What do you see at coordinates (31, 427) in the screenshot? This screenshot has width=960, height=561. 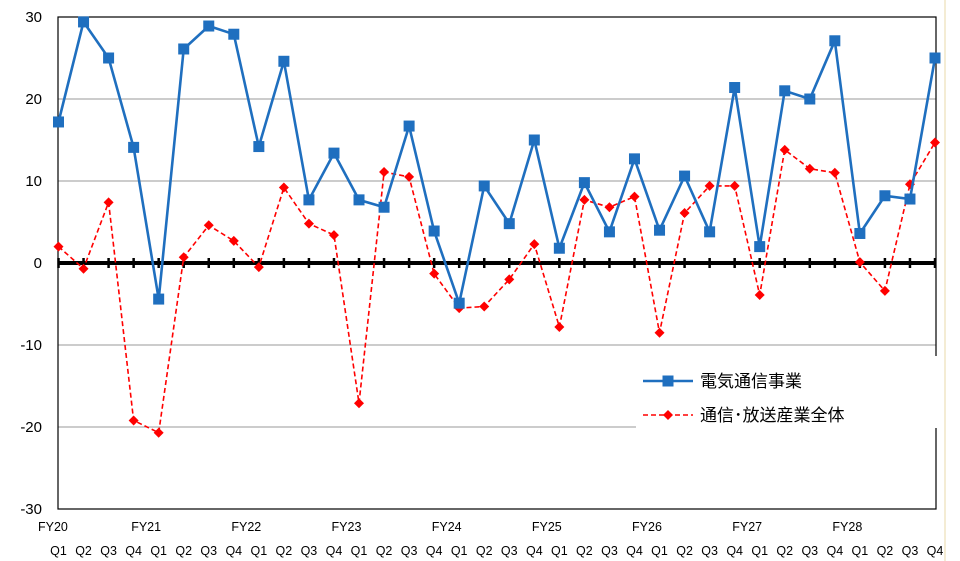 I see `y-tick-label: -20` at bounding box center [31, 427].